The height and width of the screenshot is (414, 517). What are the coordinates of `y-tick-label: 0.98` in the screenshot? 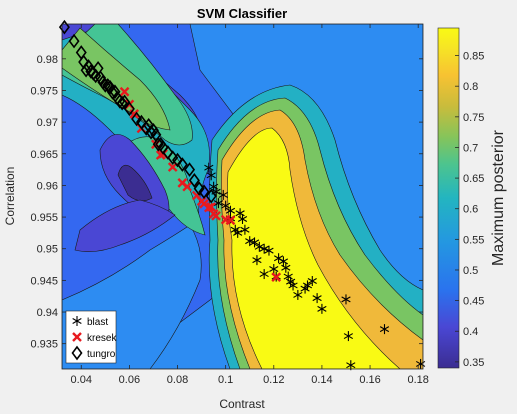 It's located at (47, 60).